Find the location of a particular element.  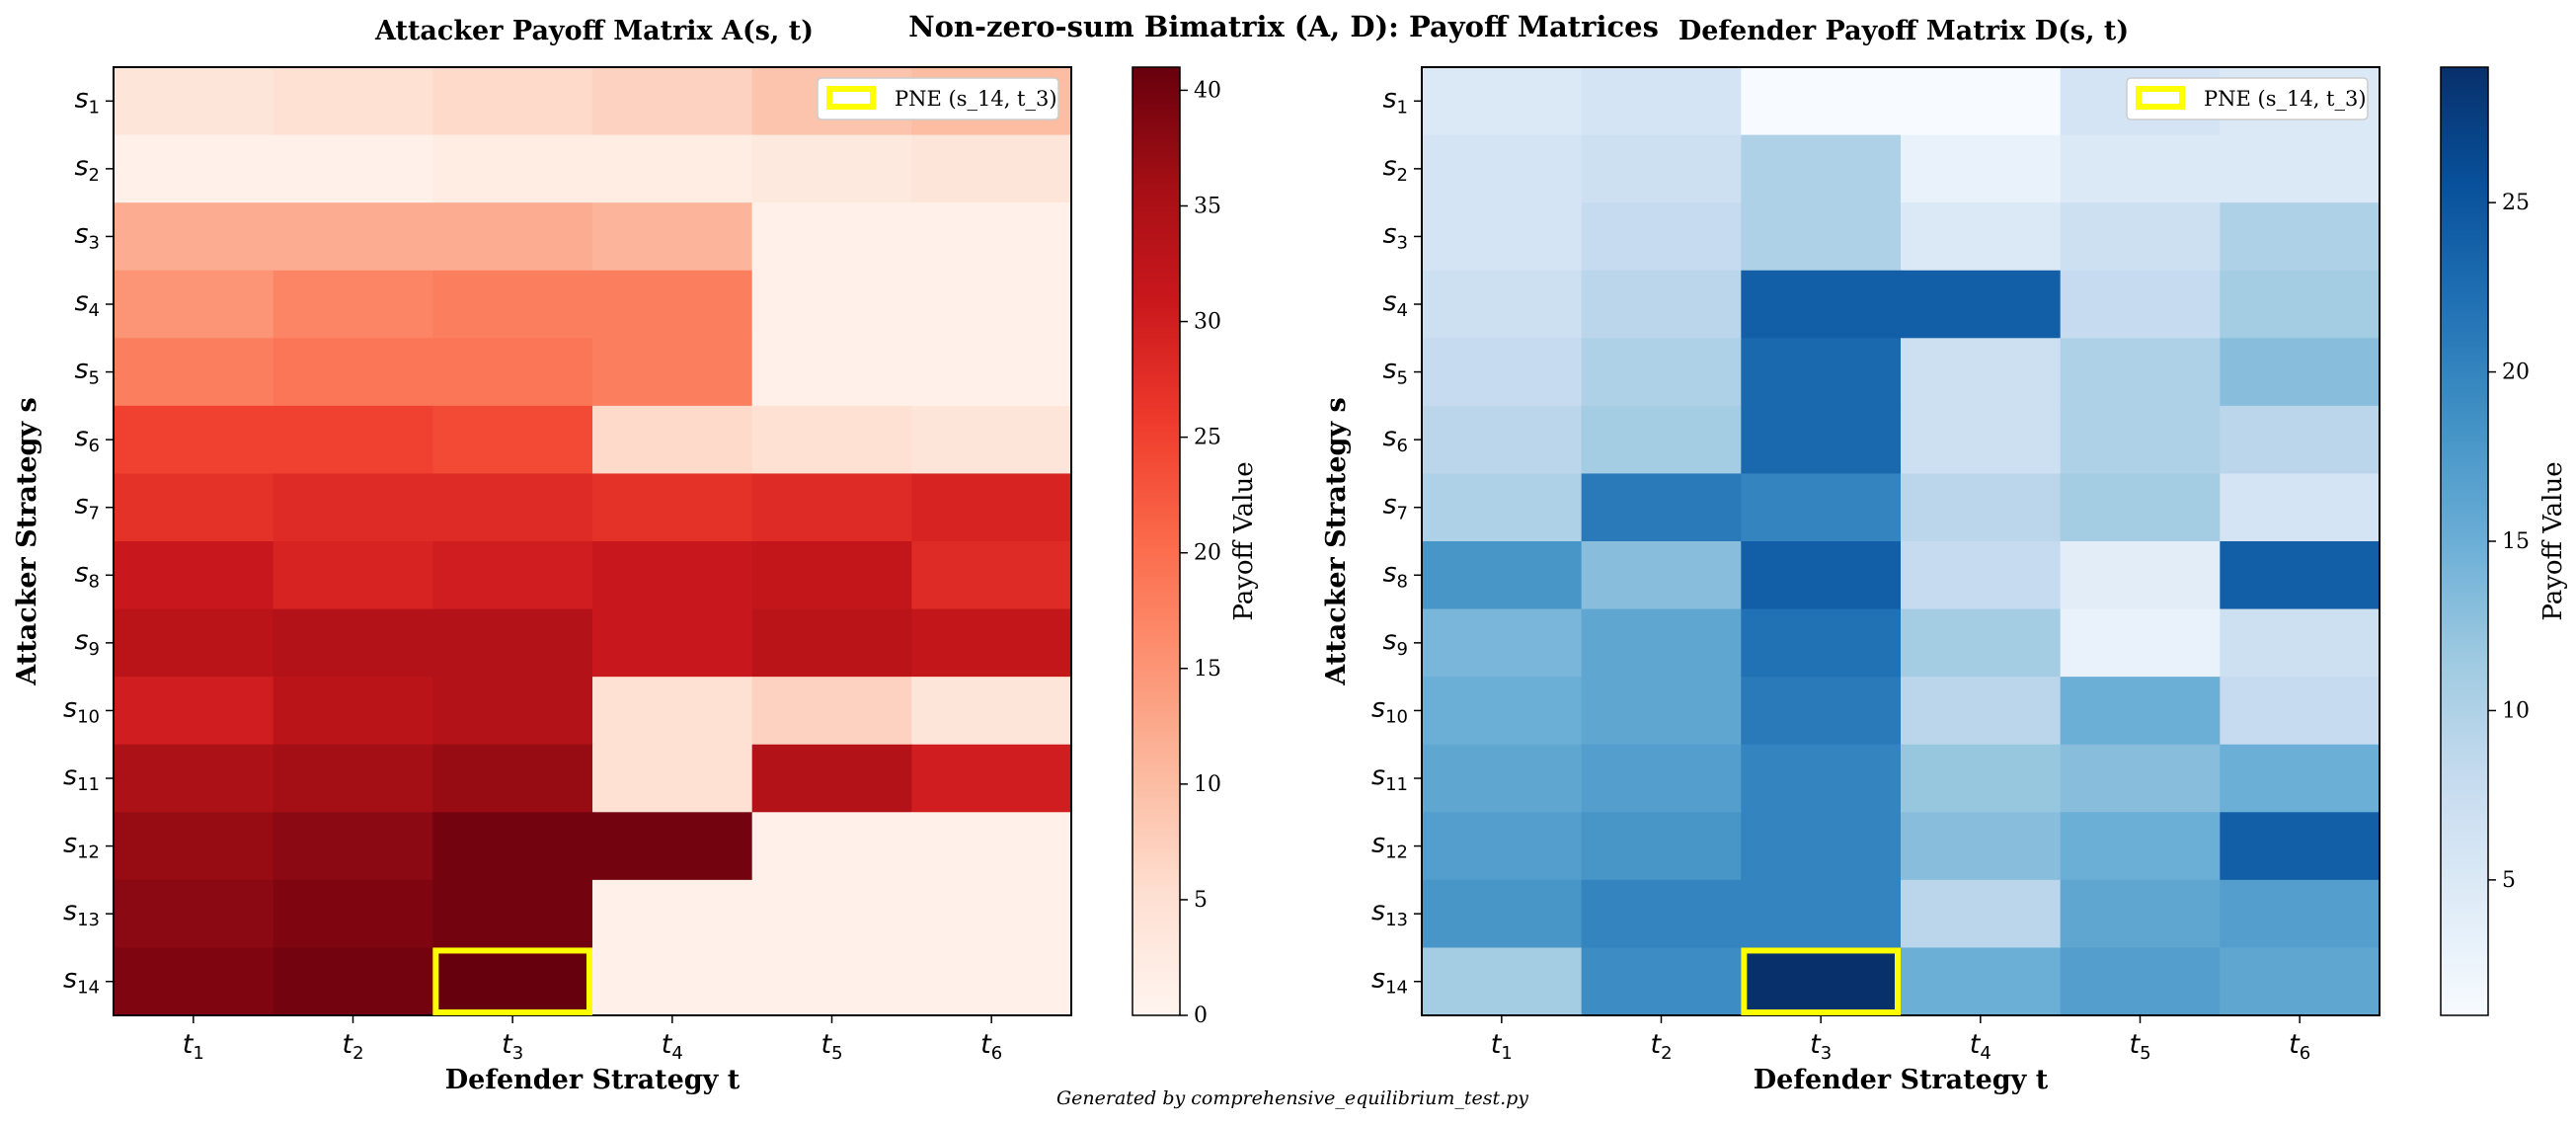

defender-colorbar-label: Payoff Value is located at coordinates (2553, 540).